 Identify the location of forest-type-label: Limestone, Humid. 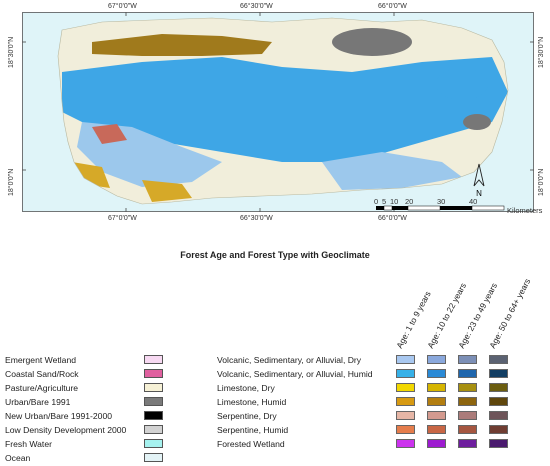
(252, 402).